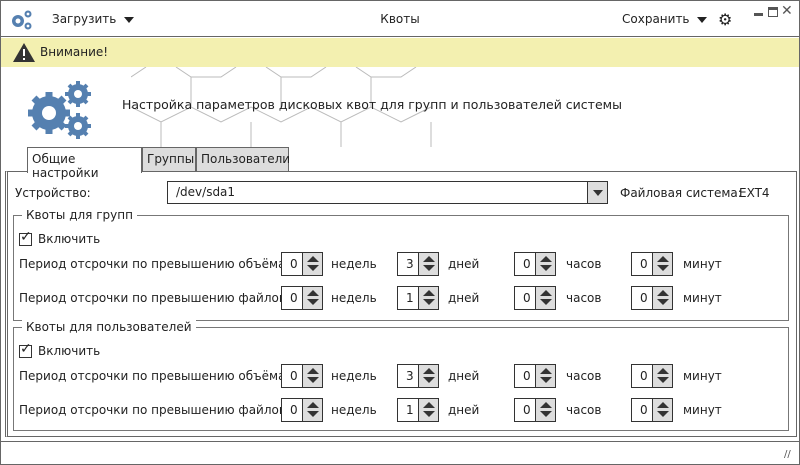 The image size is (800, 465). I want to click on load-label: Загрузить, so click(84, 19).